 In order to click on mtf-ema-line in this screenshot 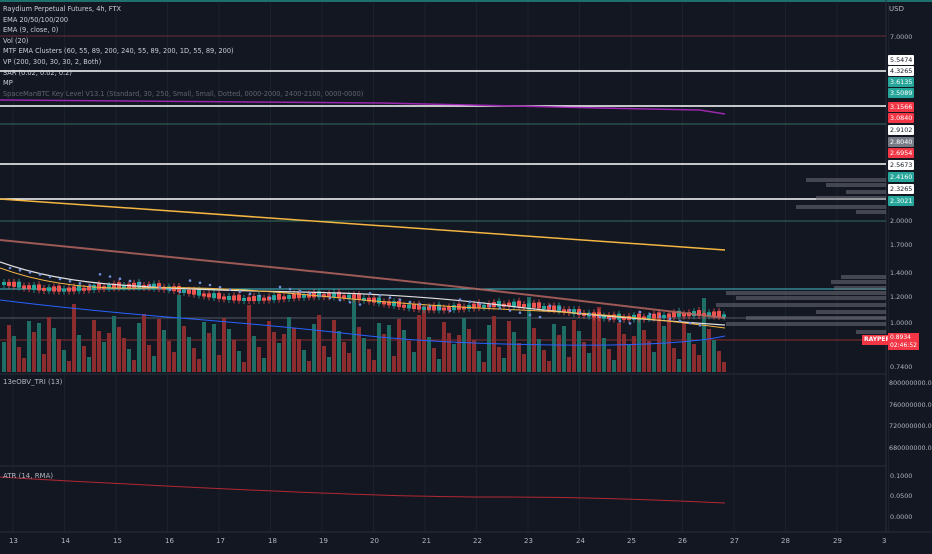, I will do `click(363, 107)`.